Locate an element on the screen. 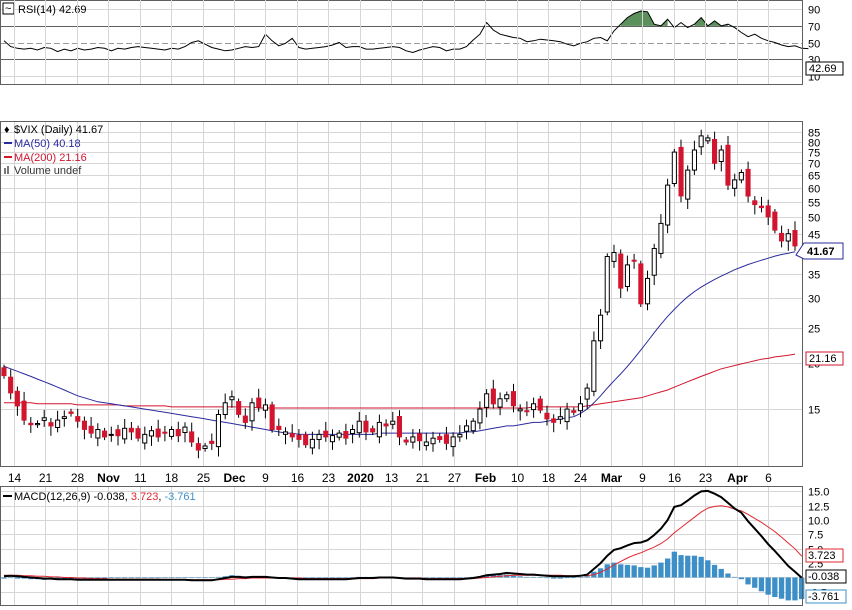 This screenshot has height=610, width=852. x-tick-label: 18 is located at coordinates (549, 478).